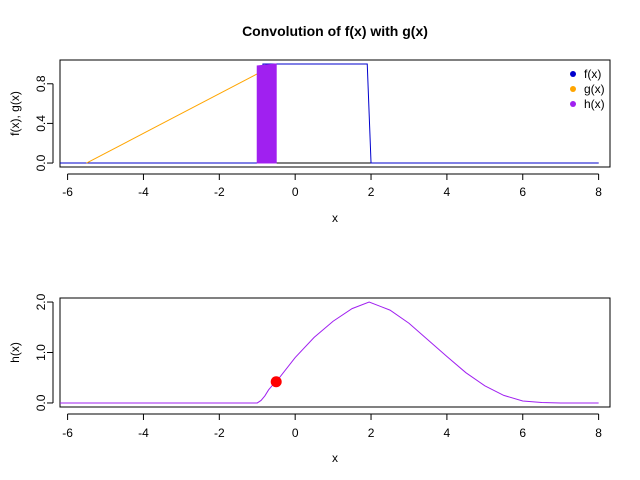 This screenshot has height=480, width=640. I want to click on legend-label: h(x), so click(594, 104).